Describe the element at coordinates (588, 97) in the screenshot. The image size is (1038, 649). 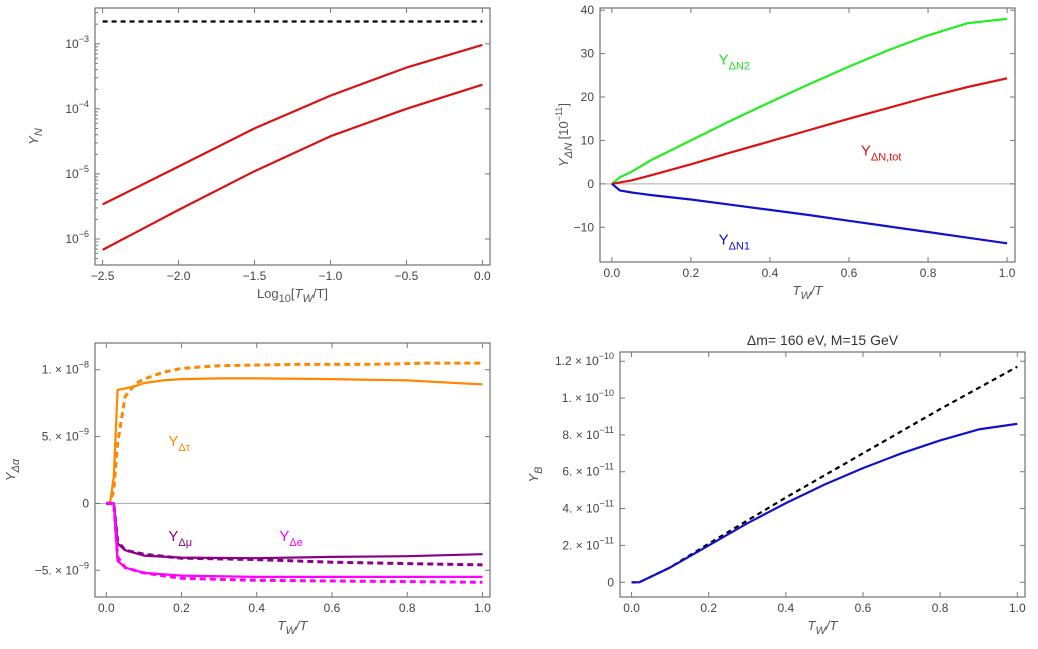
I see `y-tick-label: 20` at that location.